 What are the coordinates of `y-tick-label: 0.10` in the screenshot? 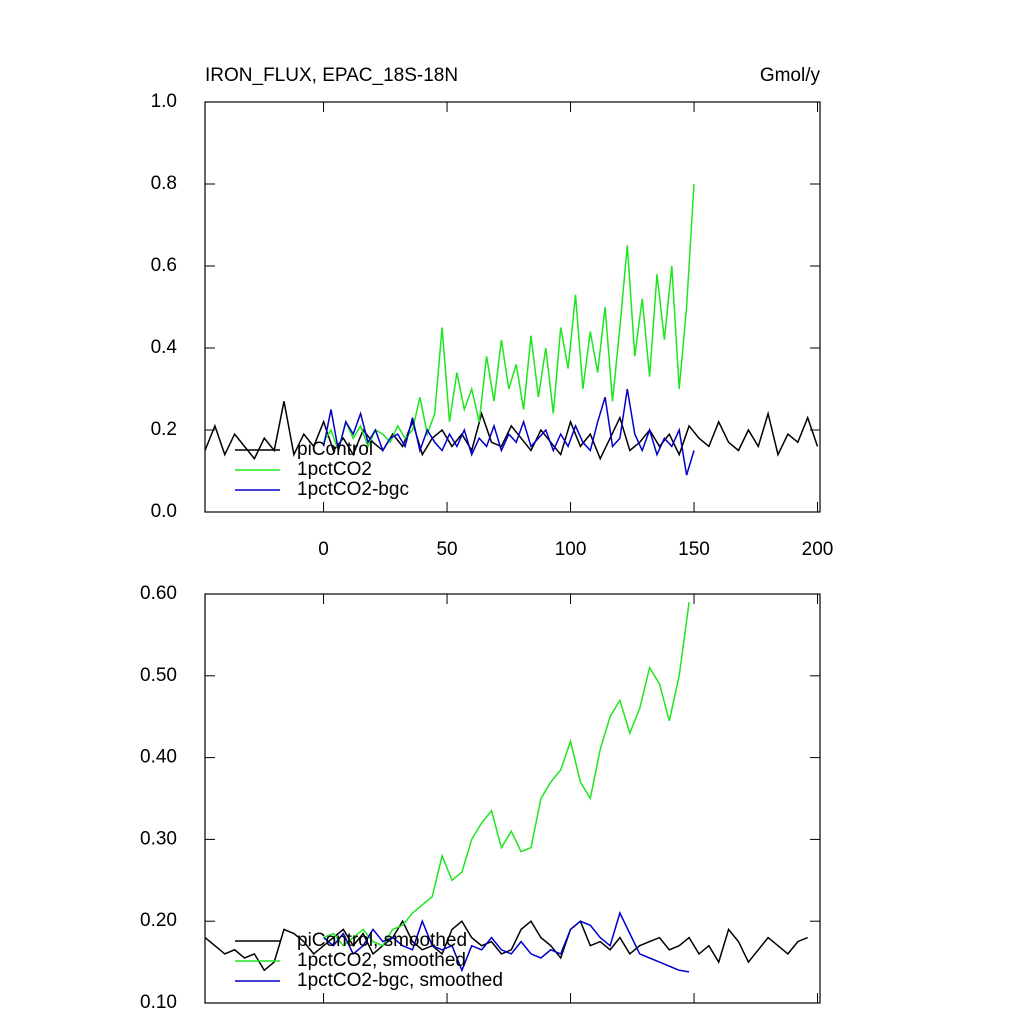 It's located at (158, 1002).